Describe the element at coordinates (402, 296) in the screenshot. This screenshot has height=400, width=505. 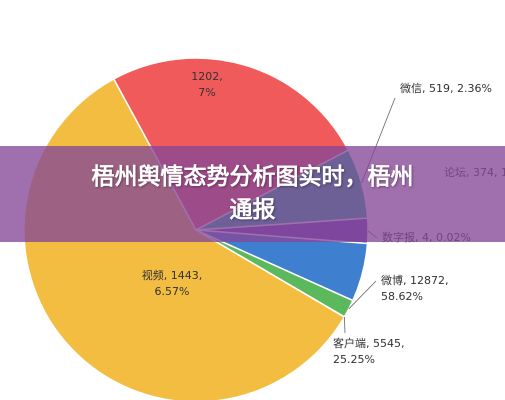
I see `slice-label-line2: 58.62%` at that location.